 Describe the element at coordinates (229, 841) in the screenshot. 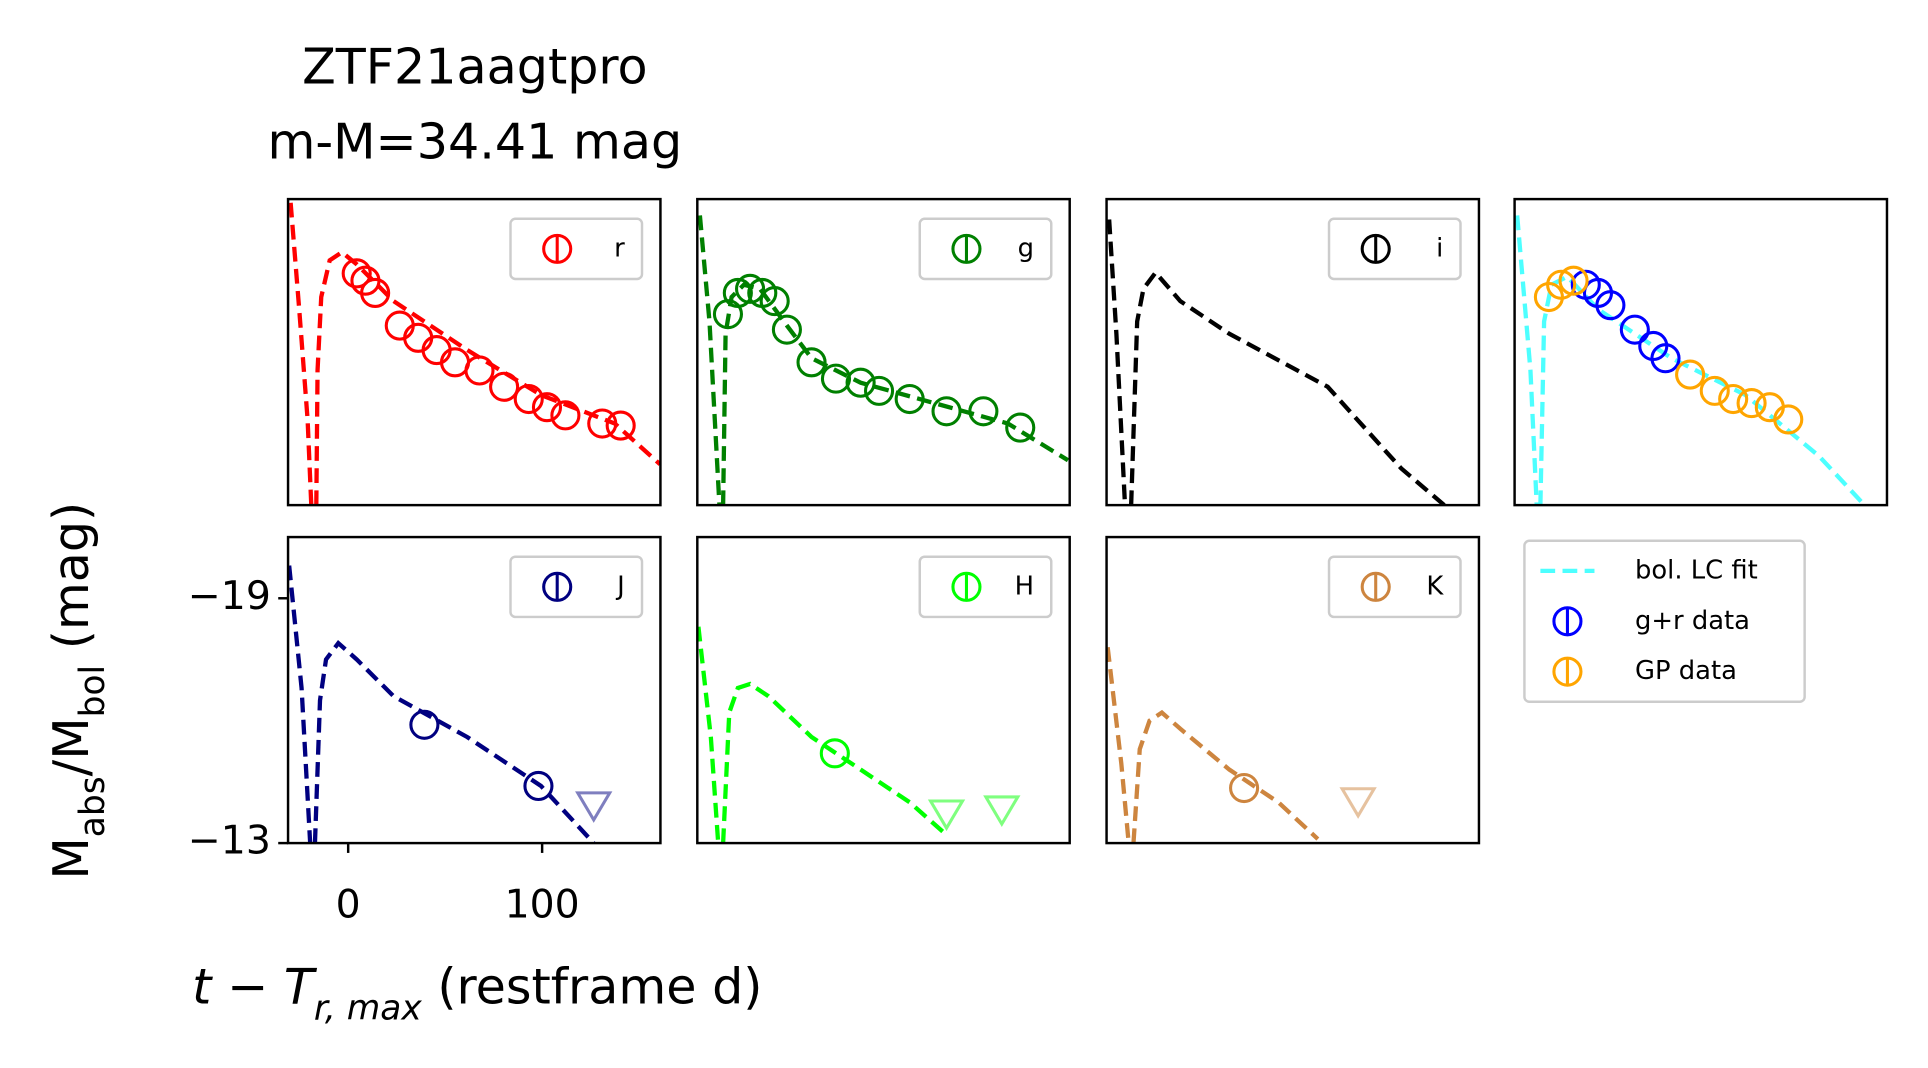

I see `y-tick-label: −13` at that location.